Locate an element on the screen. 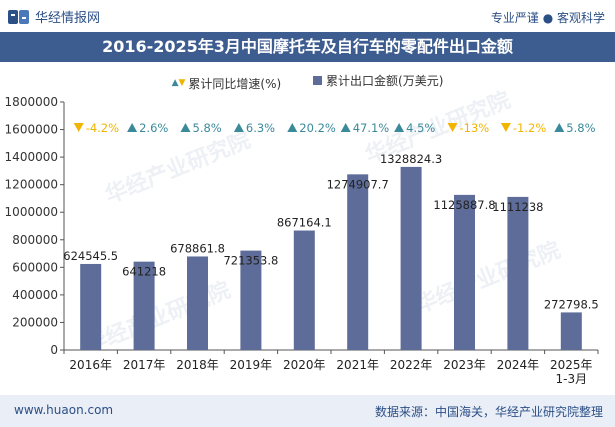 This screenshot has width=615, height=427. top-bar: 华经情报网 专业严谨 ● 客观科学 is located at coordinates (307, 16).